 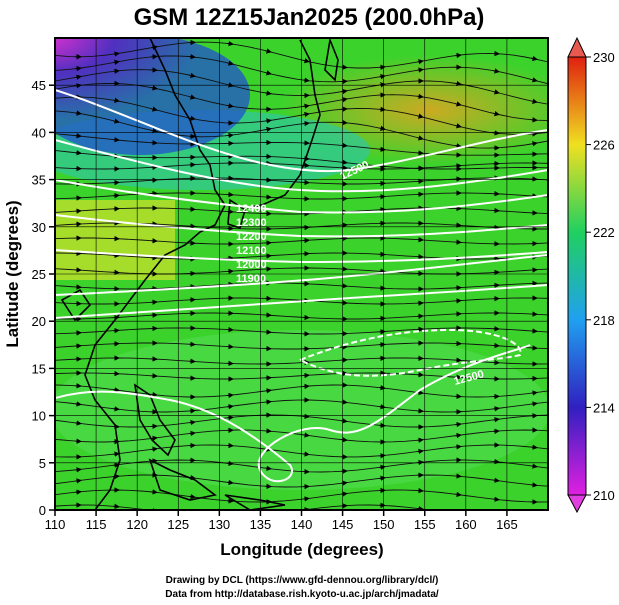 What do you see at coordinates (309, 17) in the screenshot?
I see `chart-title: GSM 12Z15Jan2025 (200.0hPa)` at bounding box center [309, 17].